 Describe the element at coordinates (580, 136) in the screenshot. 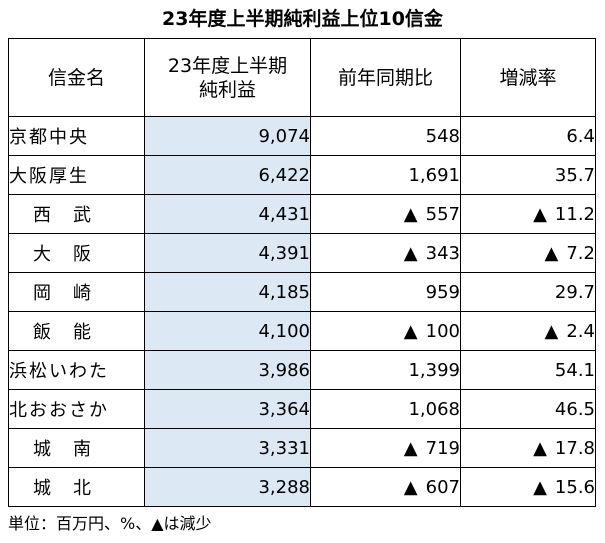

I see `cell-change-rate-value: 6.4` at that location.